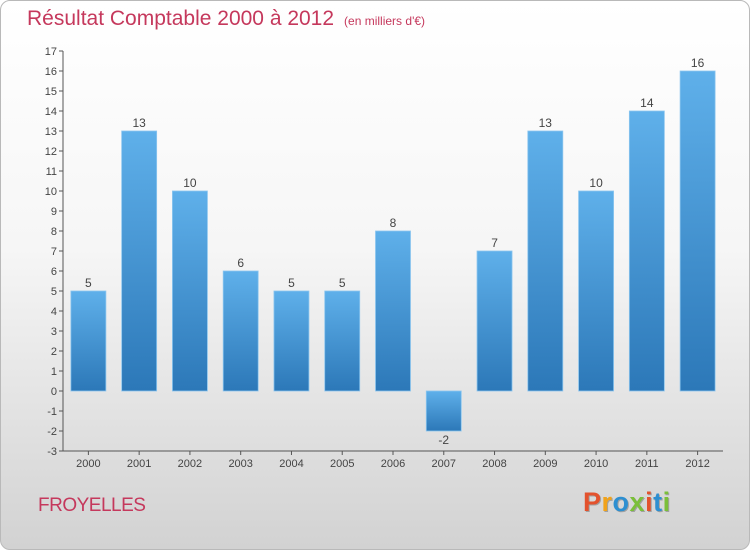 This screenshot has width=750, height=550. What do you see at coordinates (51, 132) in the screenshot?
I see `y-tick-label: 13` at bounding box center [51, 132].